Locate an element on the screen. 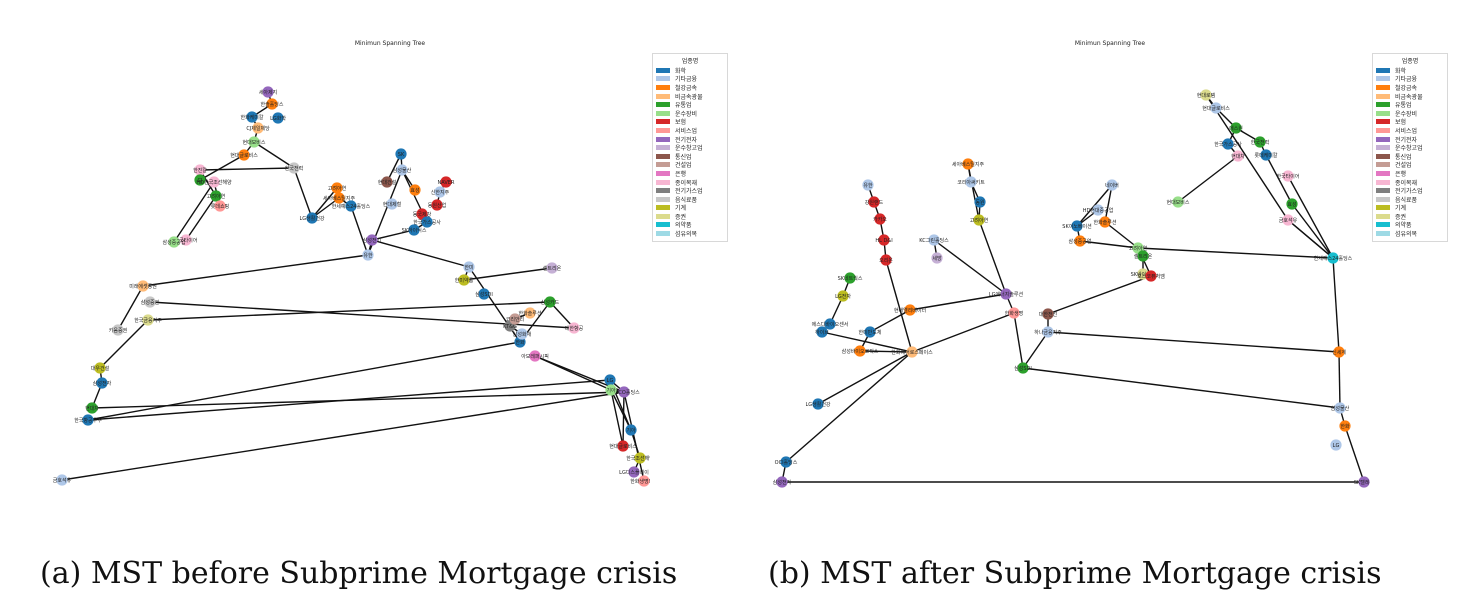 Image resolution: width=1461 pixels, height=606 pixels. legend-item: 건설업 is located at coordinates (690, 165).